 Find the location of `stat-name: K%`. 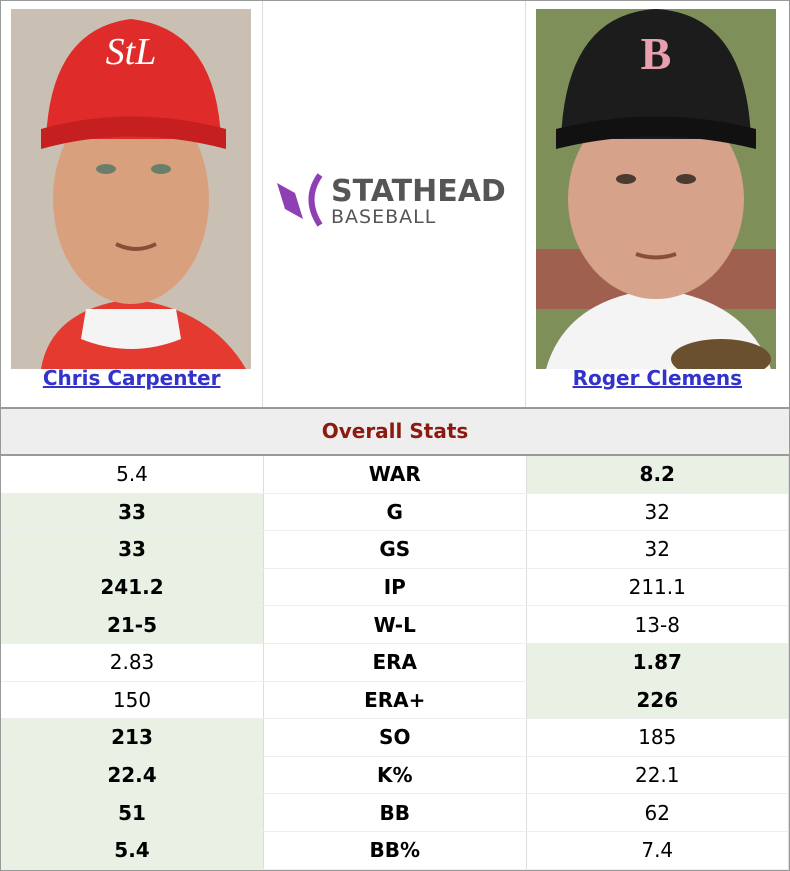

stat-name: K% is located at coordinates (395, 775).